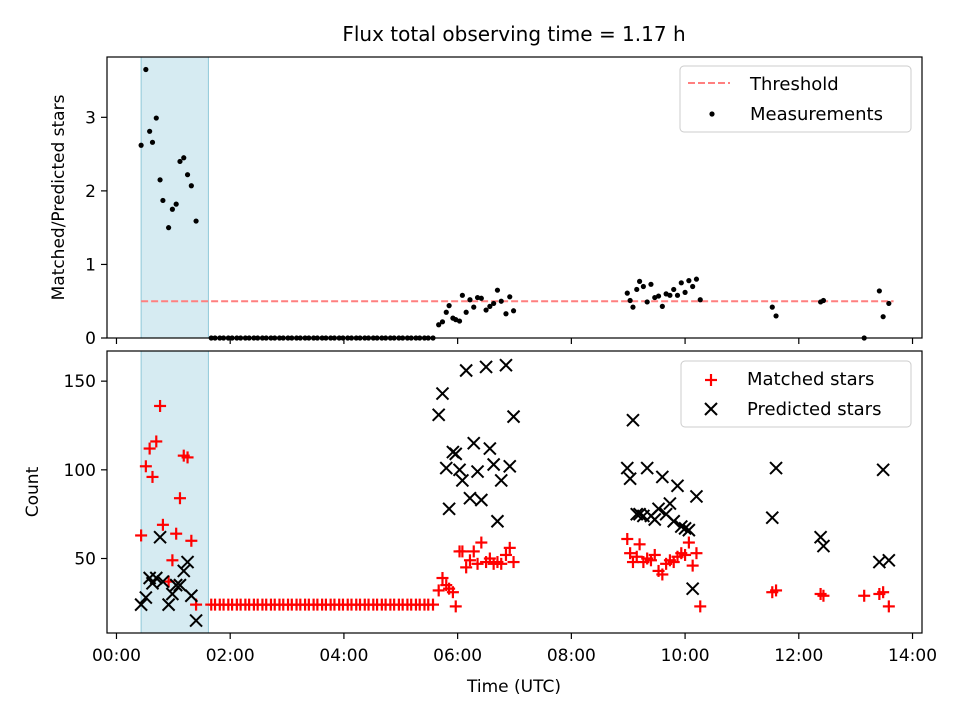 The image size is (960, 720). I want to click on legend-measurements-swatch, so click(712, 114).